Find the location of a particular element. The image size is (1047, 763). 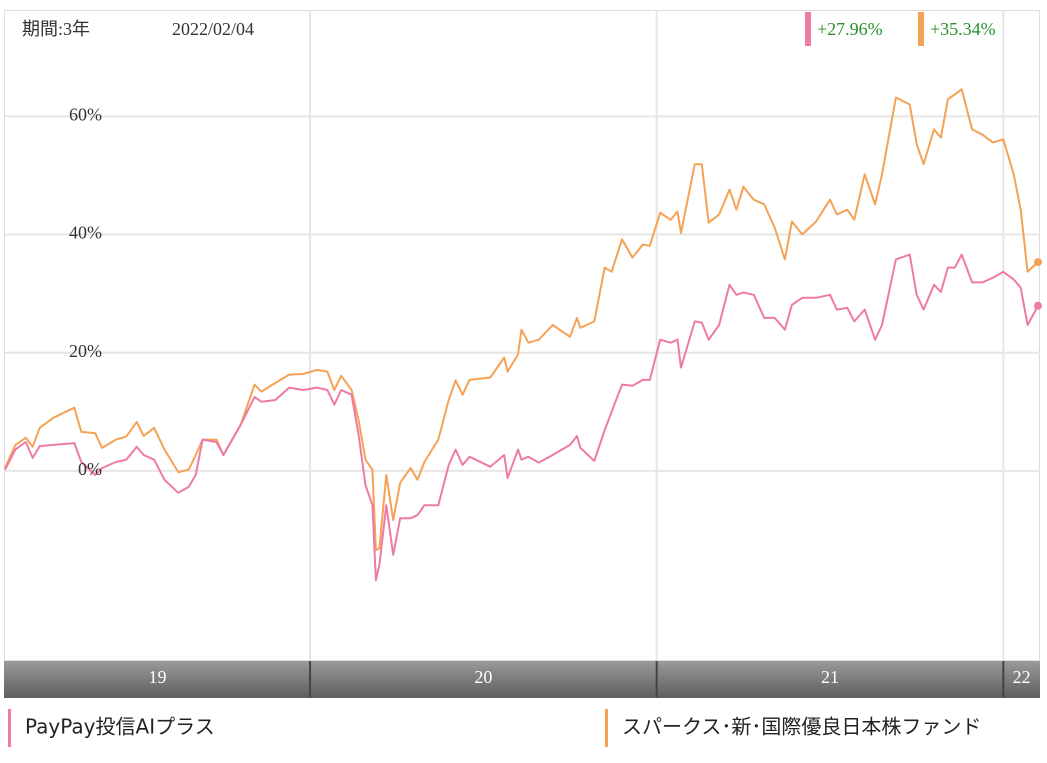

legend-label: スパークス･新･国際優良日本株ファンド is located at coordinates (801, 727).